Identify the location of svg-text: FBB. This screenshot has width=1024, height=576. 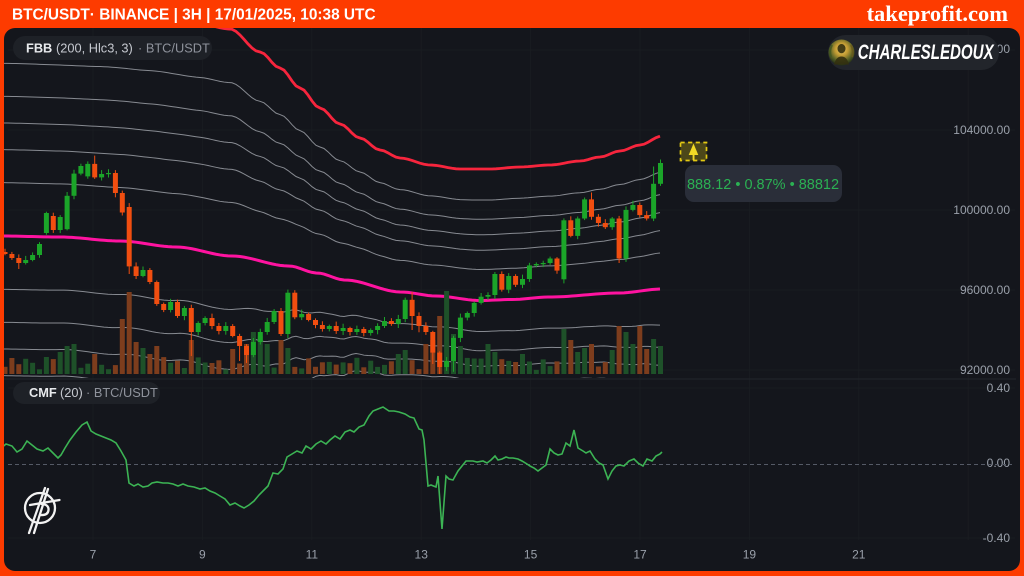
(39, 48).